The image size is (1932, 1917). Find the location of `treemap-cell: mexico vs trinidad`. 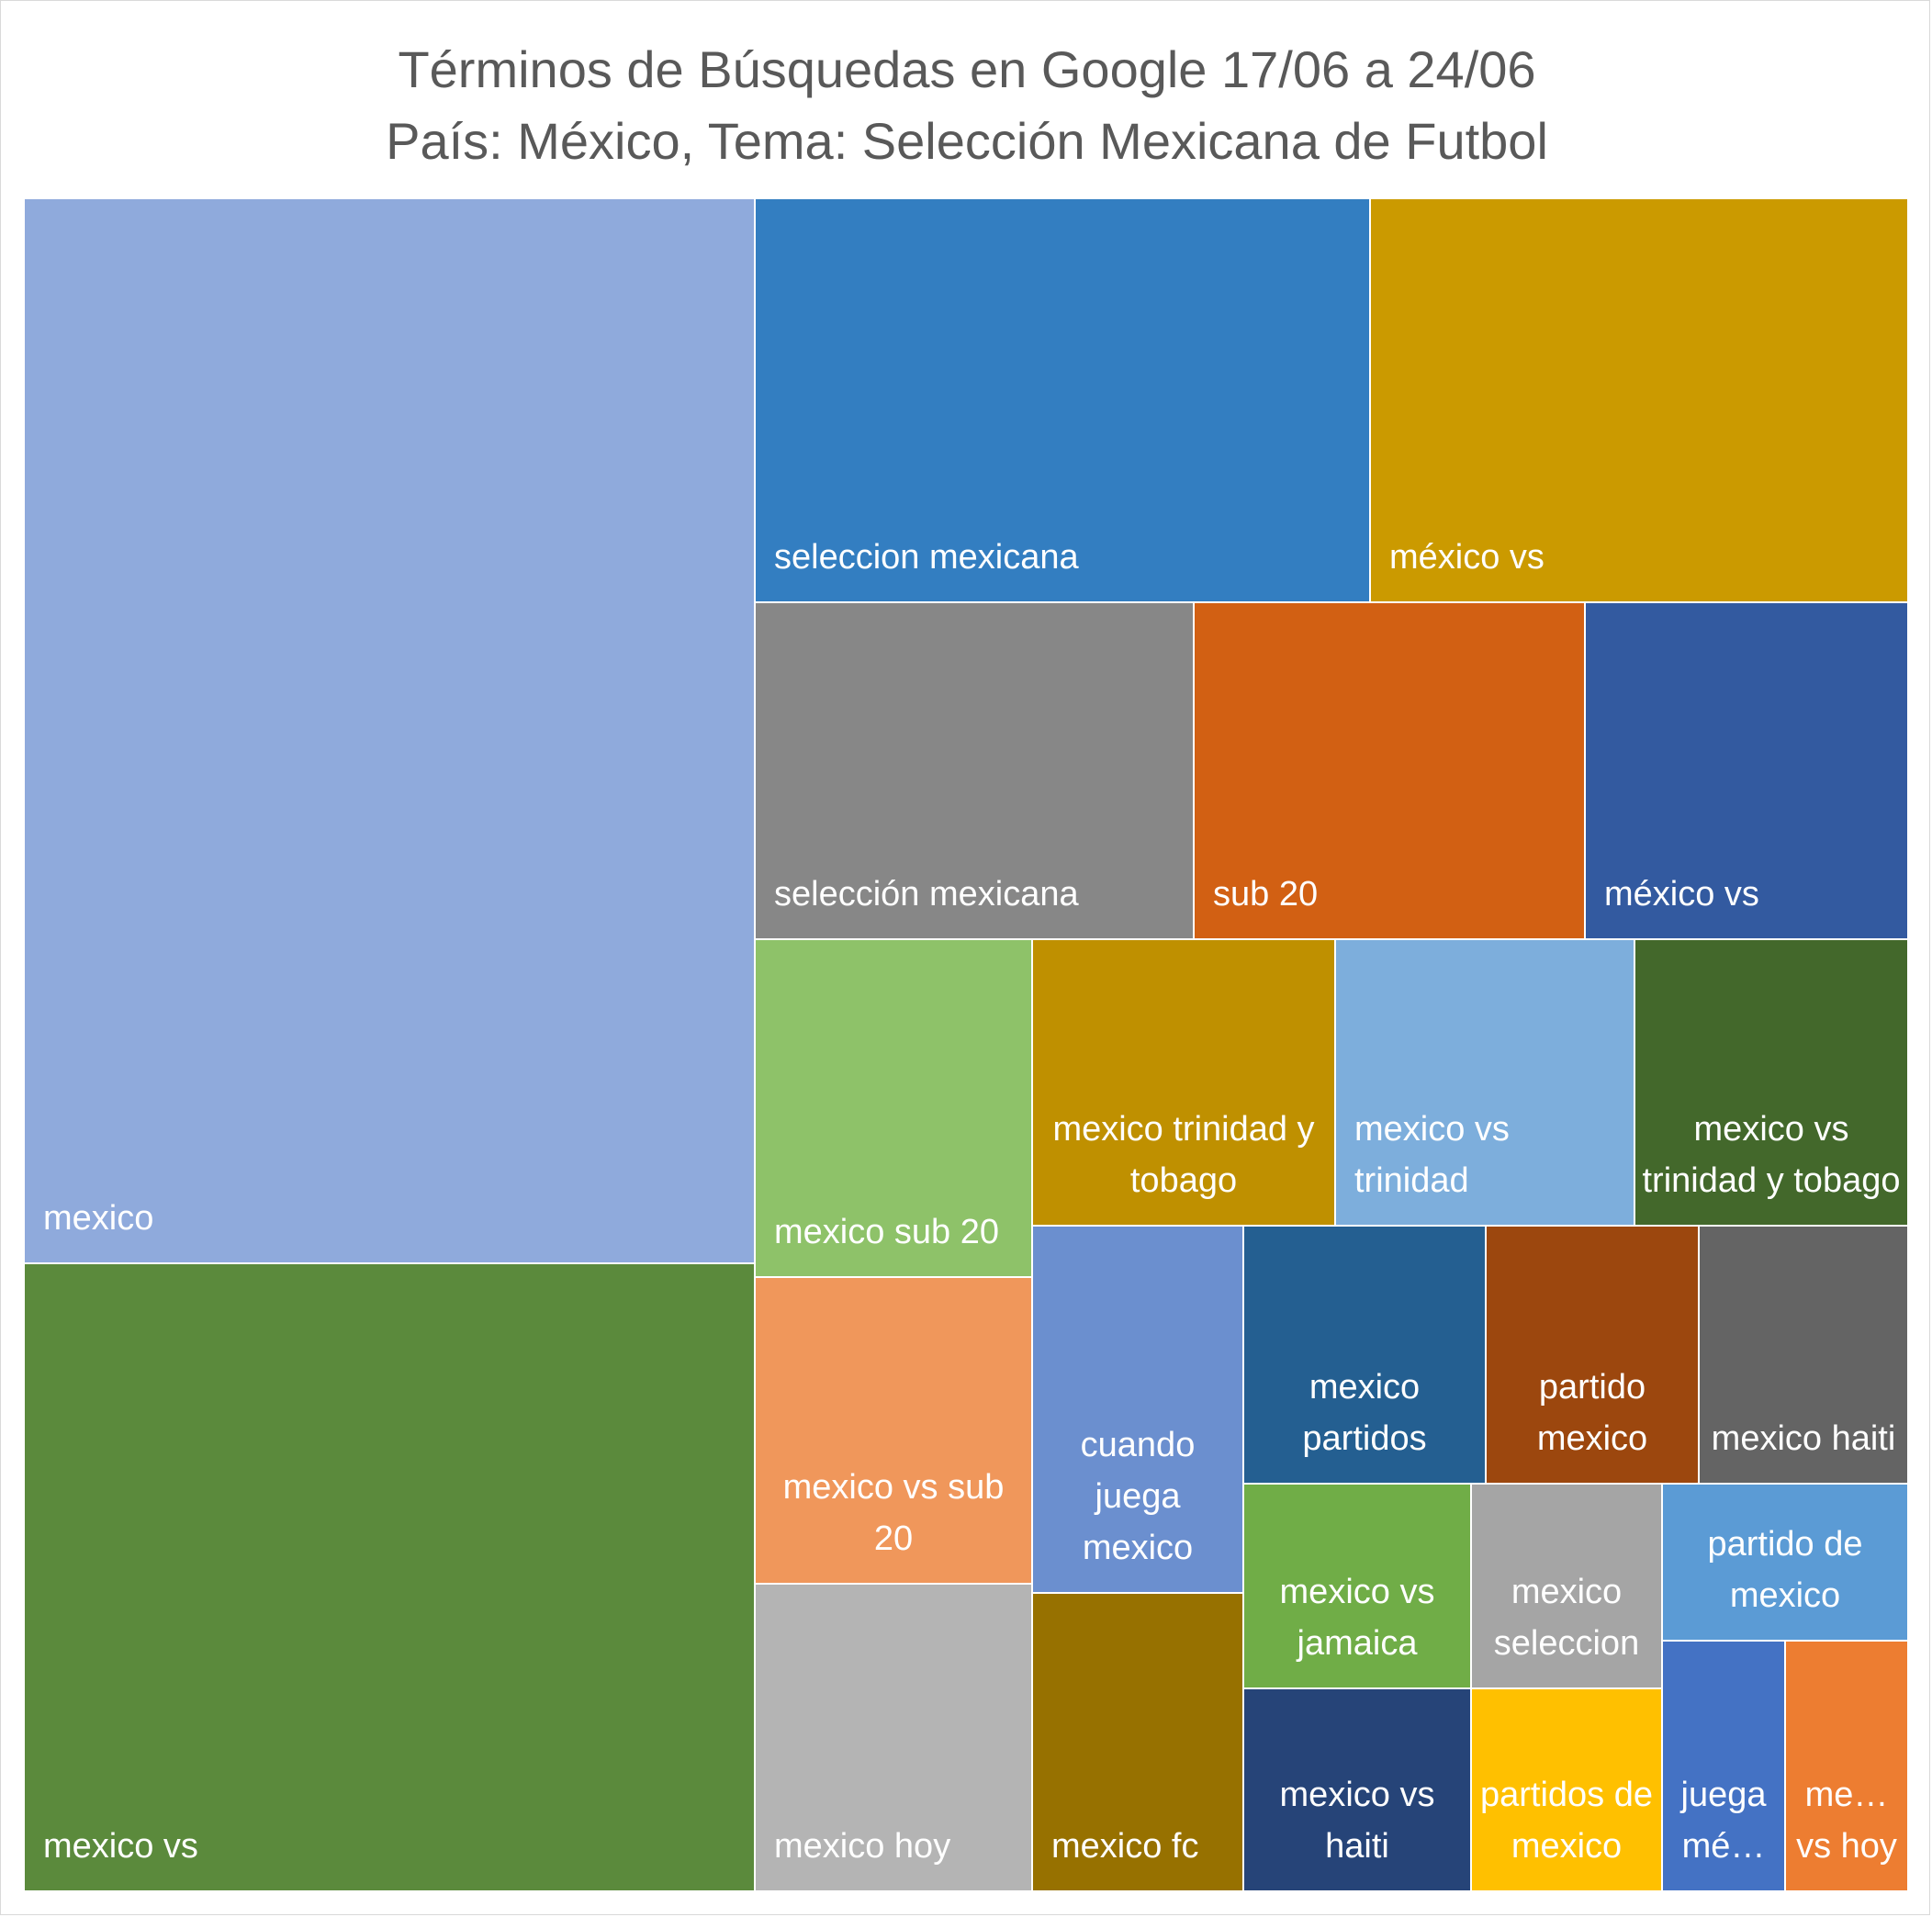

treemap-cell: mexico vs trinidad is located at coordinates (1485, 1083).